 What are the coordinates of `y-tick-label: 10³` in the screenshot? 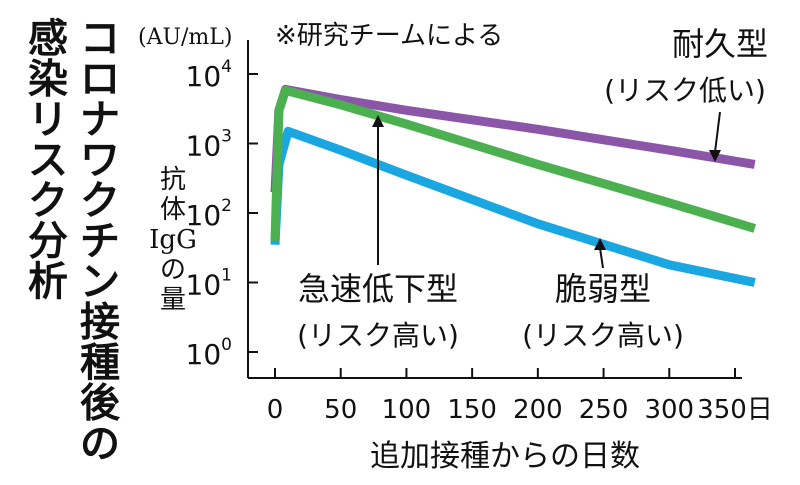 It's located at (209, 145).